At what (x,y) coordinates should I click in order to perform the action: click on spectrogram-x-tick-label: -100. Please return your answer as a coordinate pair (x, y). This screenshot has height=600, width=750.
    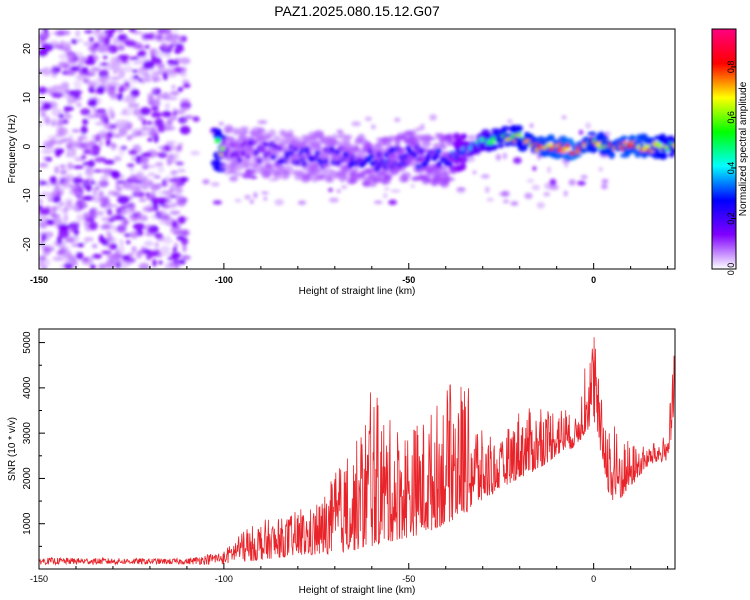
    Looking at the image, I should click on (224, 280).